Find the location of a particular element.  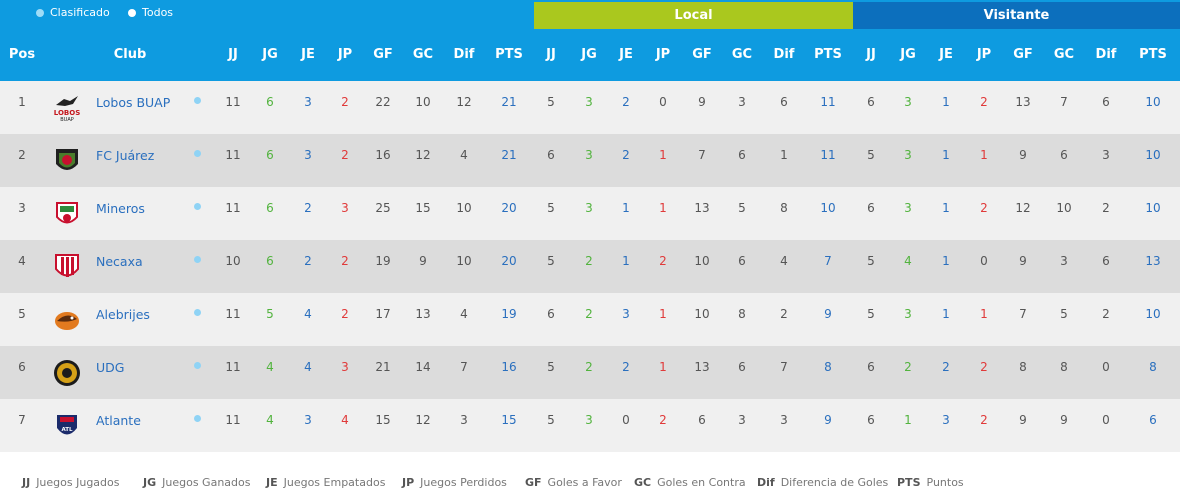

position-cell: 1 is located at coordinates (22, 102).